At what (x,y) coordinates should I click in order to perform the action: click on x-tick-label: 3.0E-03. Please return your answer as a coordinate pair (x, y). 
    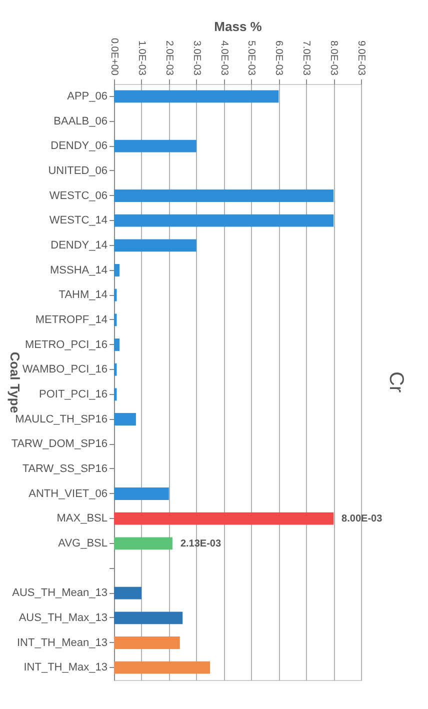
    Looking at the image, I should click on (196, 58).